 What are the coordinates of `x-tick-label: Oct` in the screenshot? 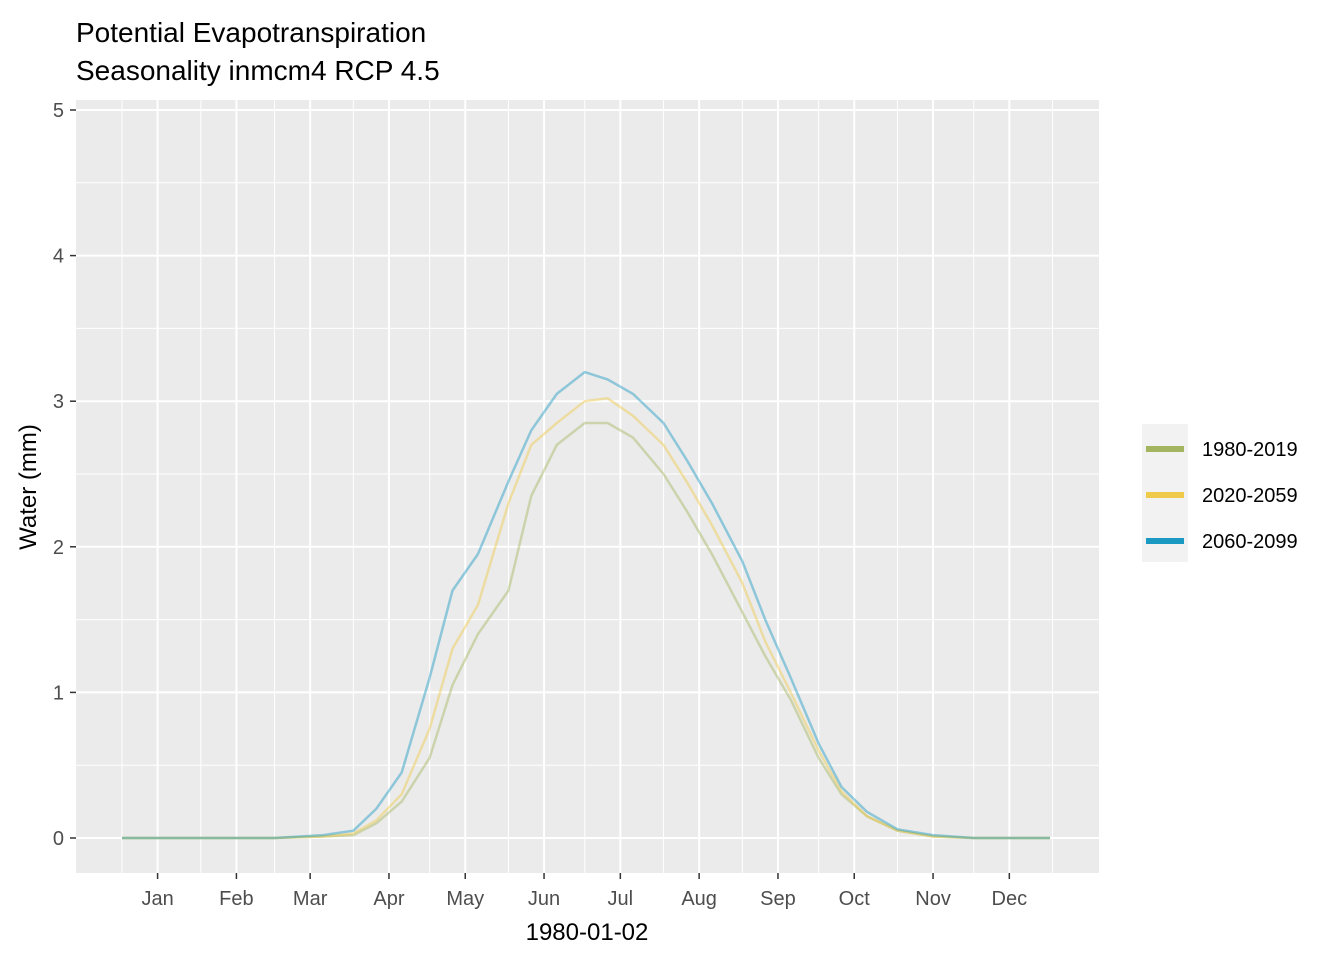 It's located at (855, 899).